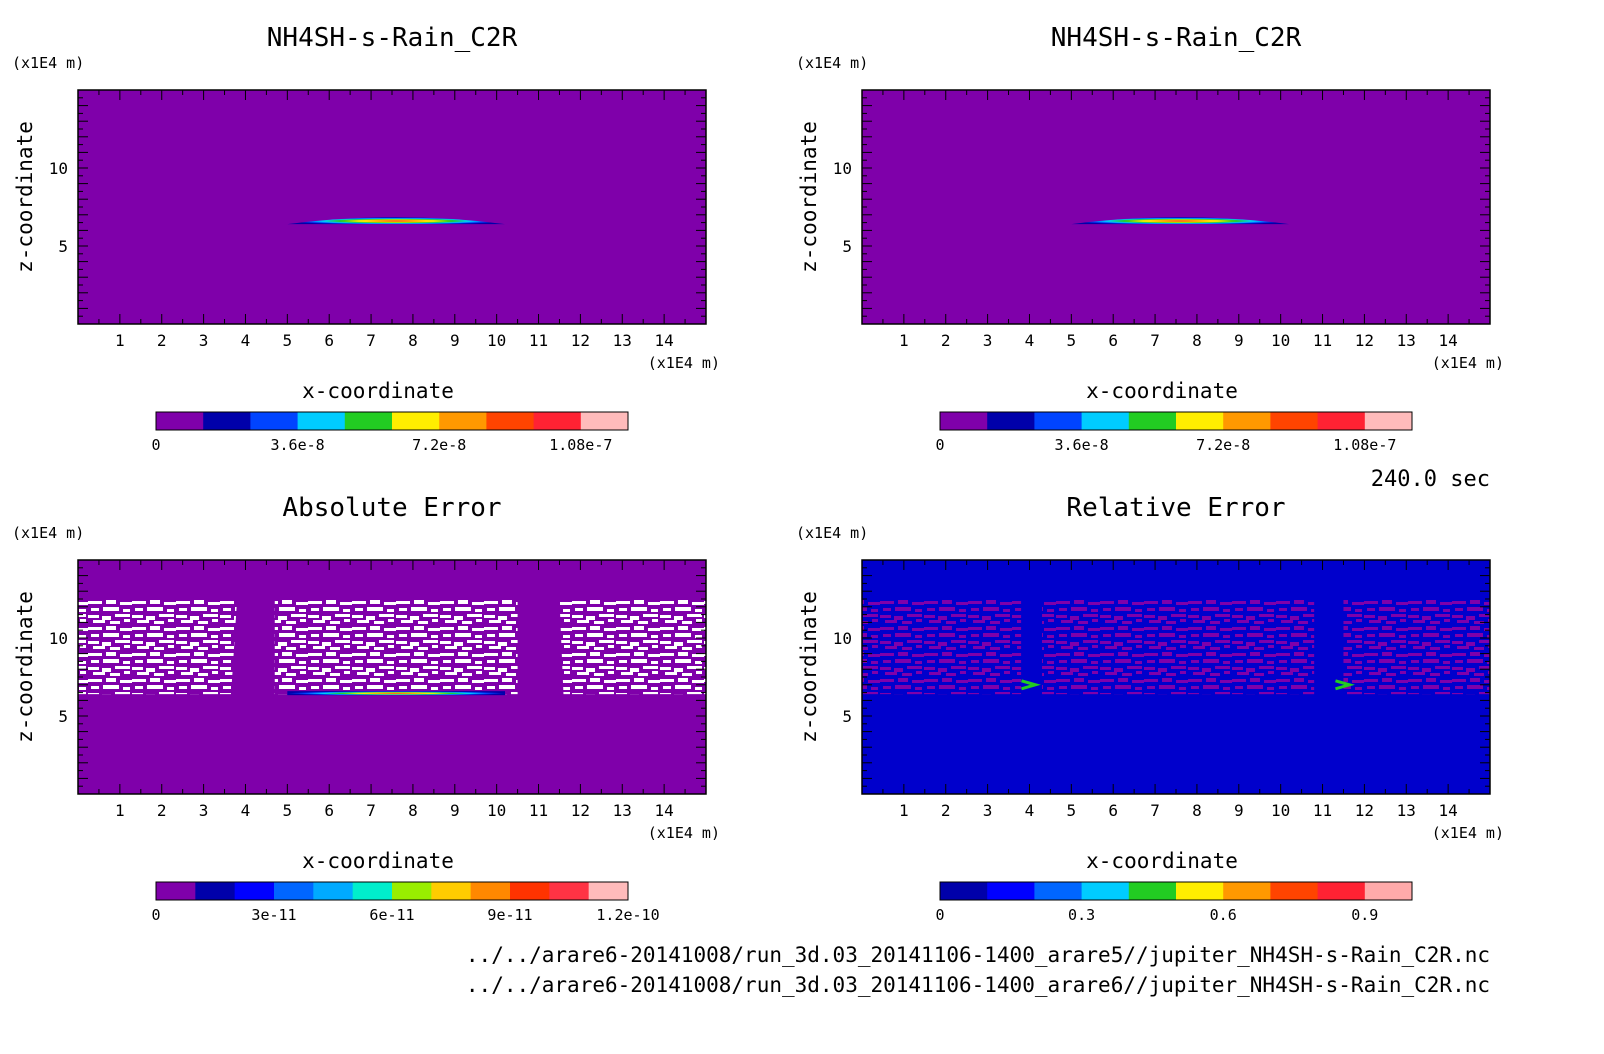 The height and width of the screenshot is (1054, 1604). I want to click on chart-title: NH4SH-s-Rain_C2R, so click(1176, 38).